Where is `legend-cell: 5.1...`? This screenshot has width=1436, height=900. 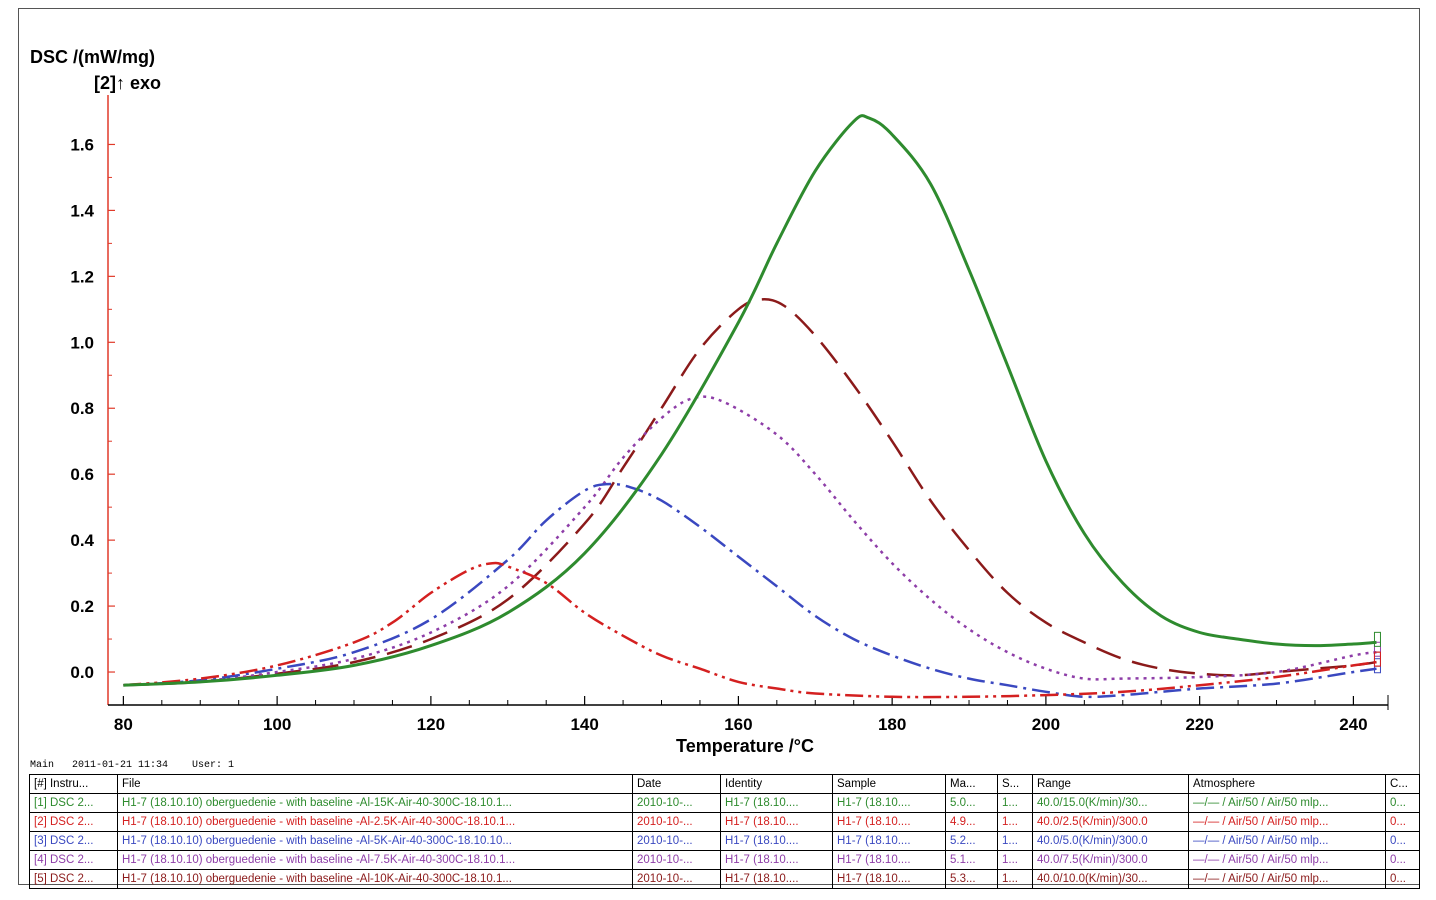 legend-cell: 5.1... is located at coordinates (971, 860).